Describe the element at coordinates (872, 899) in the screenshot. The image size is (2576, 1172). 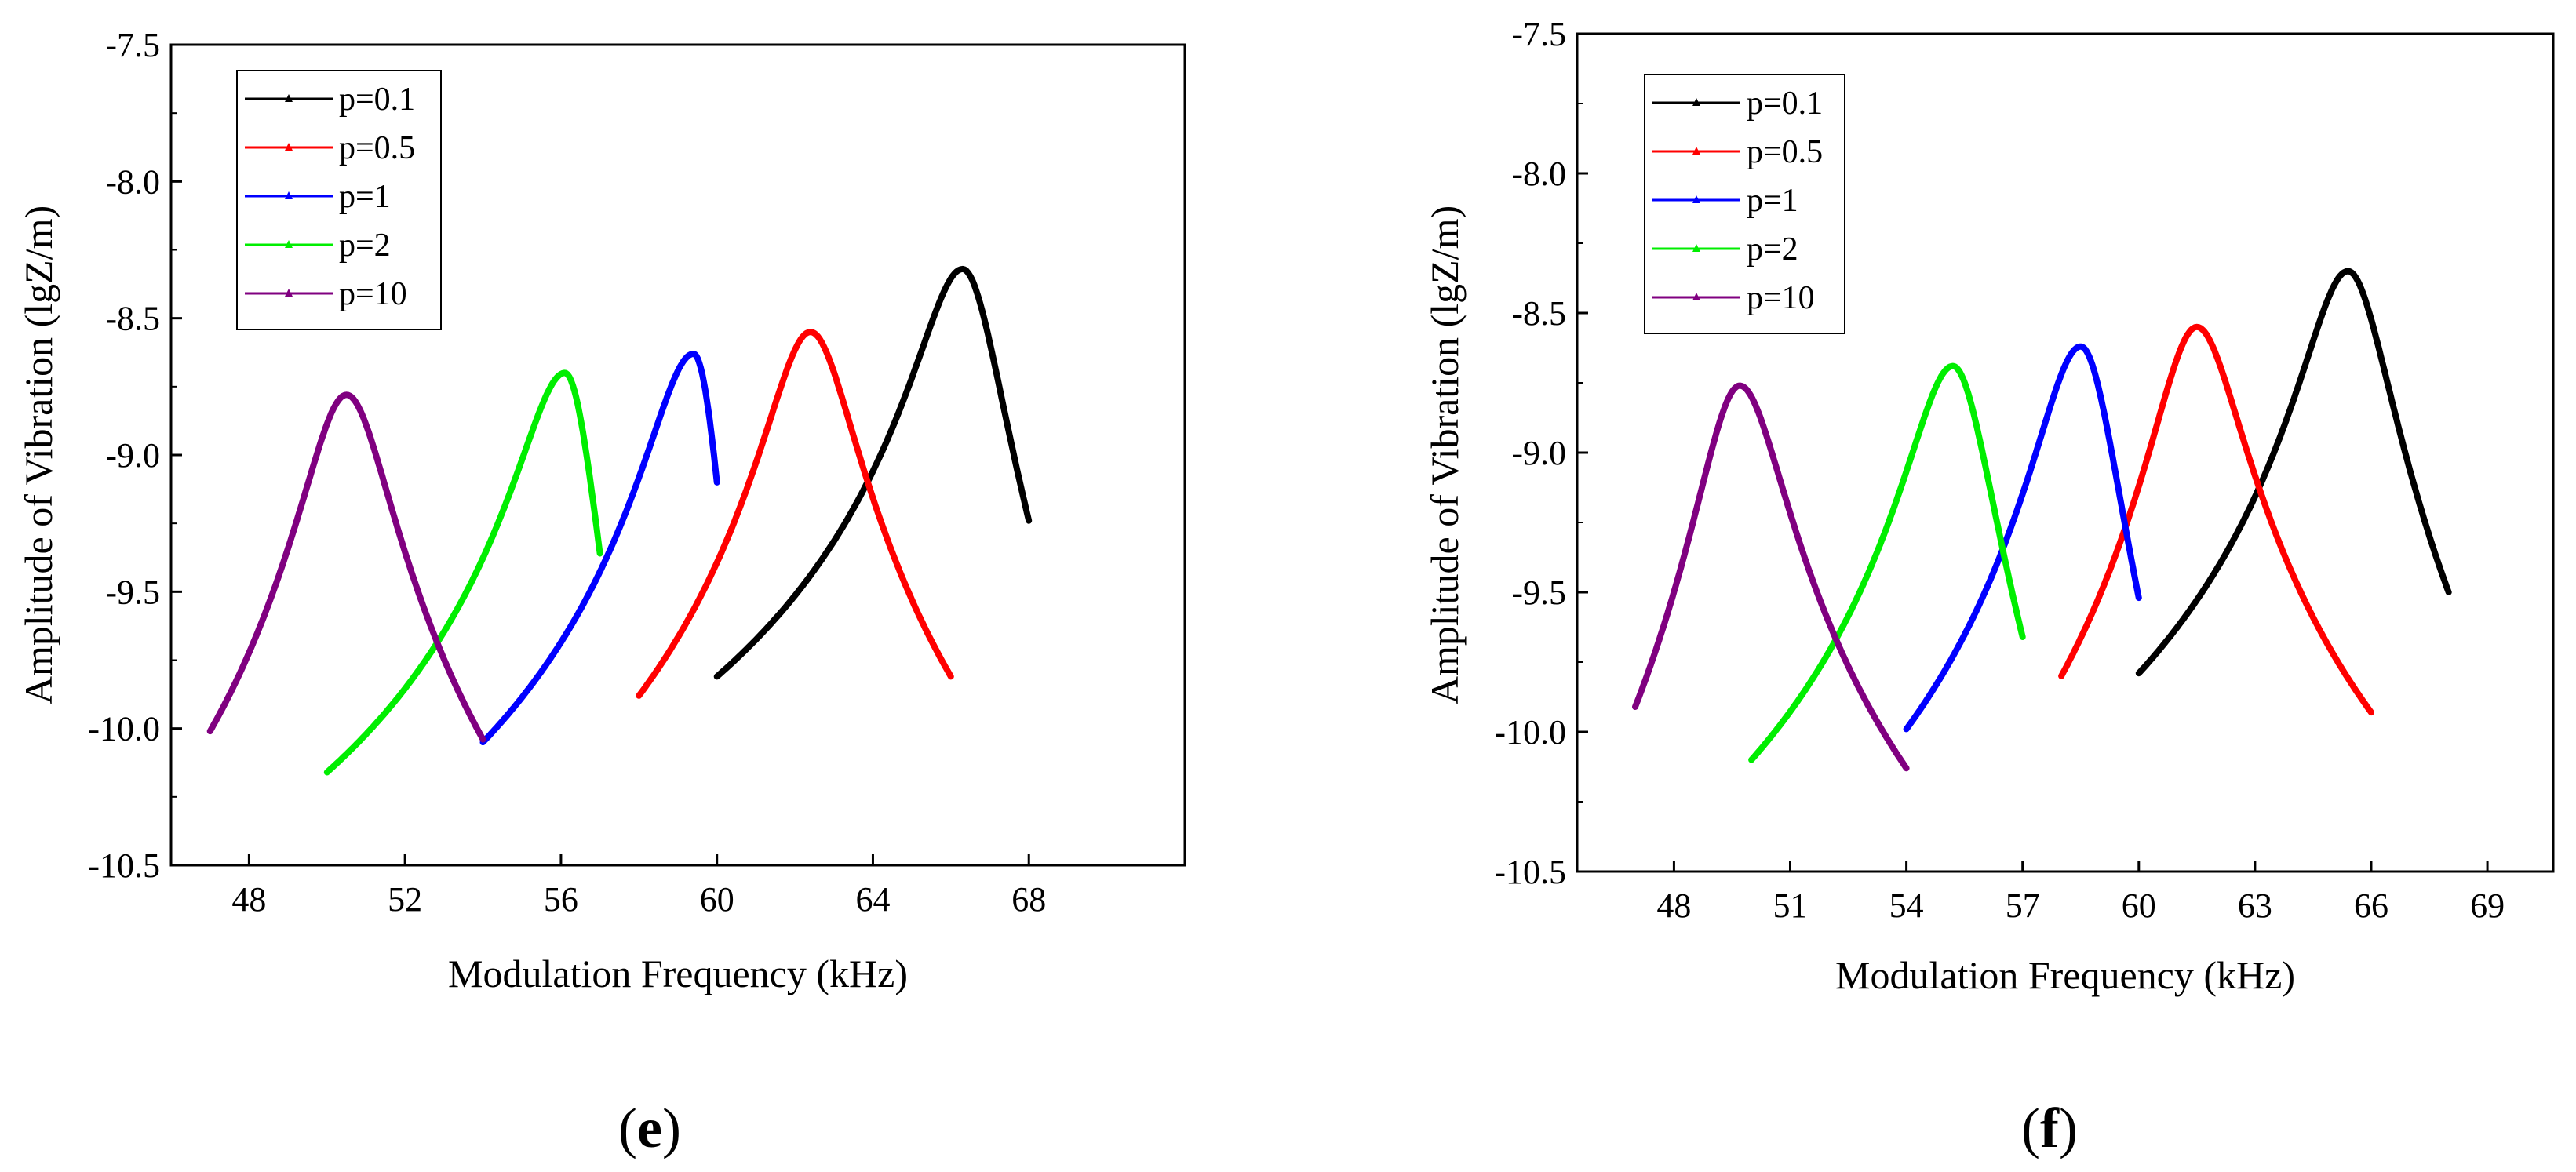
I see `x-tick-label: 64` at that location.